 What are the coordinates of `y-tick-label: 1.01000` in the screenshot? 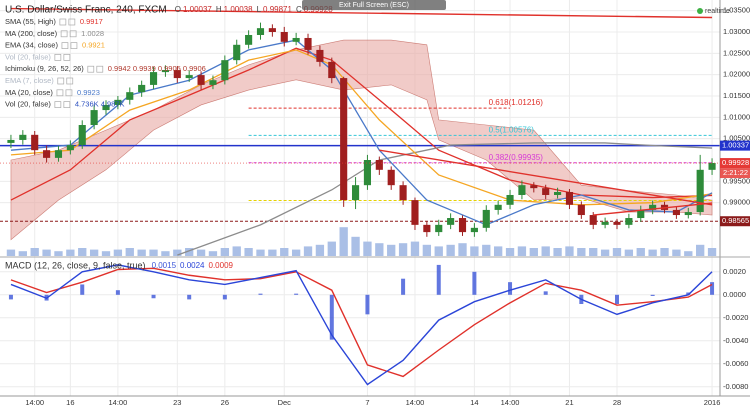 It's located at (736, 116).